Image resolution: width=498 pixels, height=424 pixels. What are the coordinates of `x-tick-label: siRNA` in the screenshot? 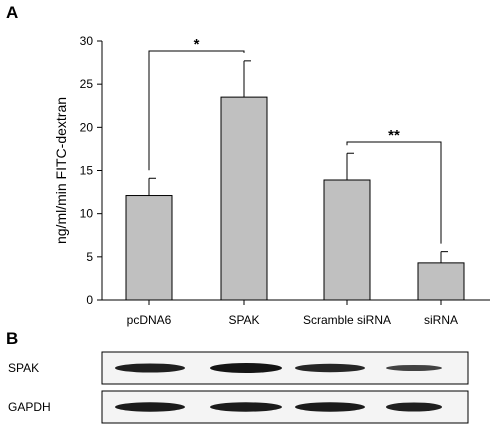 It's located at (441, 320).